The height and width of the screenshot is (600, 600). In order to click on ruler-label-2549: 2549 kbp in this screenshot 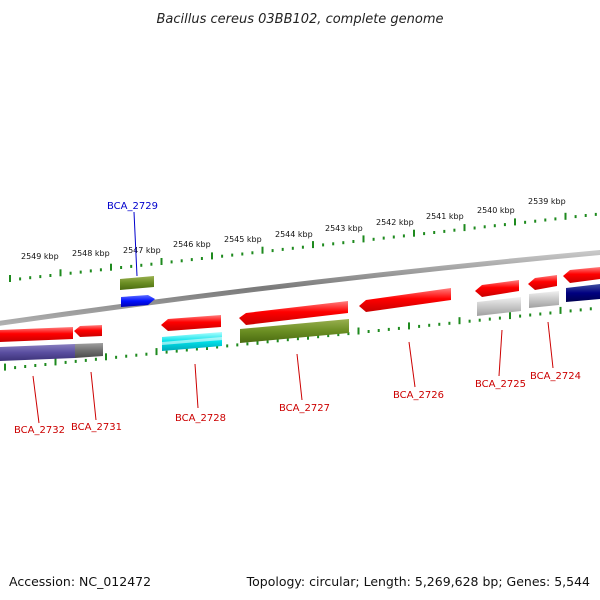, I will do `click(40, 256)`.